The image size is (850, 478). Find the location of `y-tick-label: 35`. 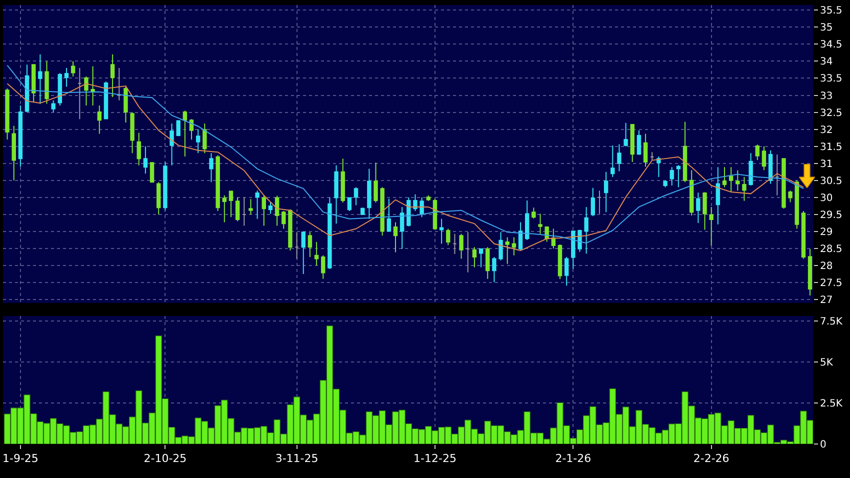

y-tick-label: 35 is located at coordinates (826, 28).